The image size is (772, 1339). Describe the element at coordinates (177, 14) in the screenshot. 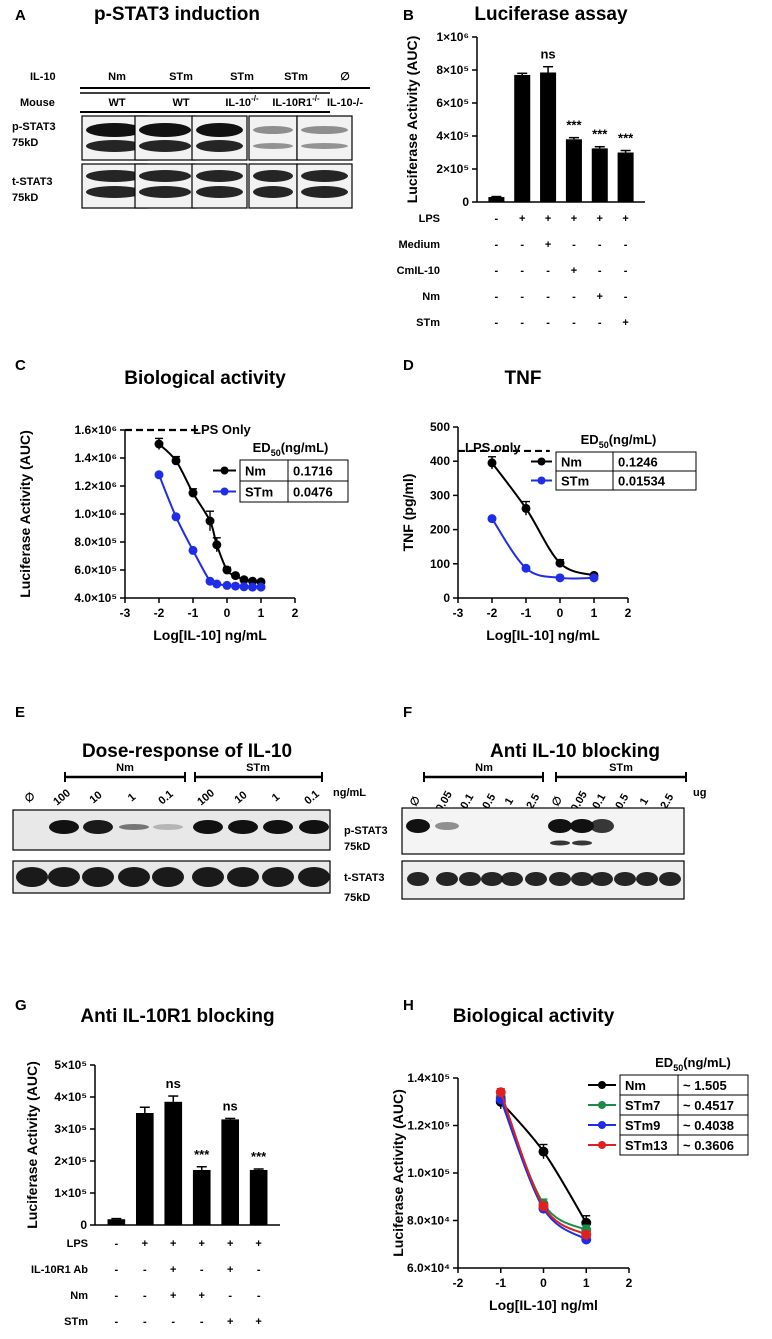

I see `panel-a-title: p-STAT3 induction` at that location.